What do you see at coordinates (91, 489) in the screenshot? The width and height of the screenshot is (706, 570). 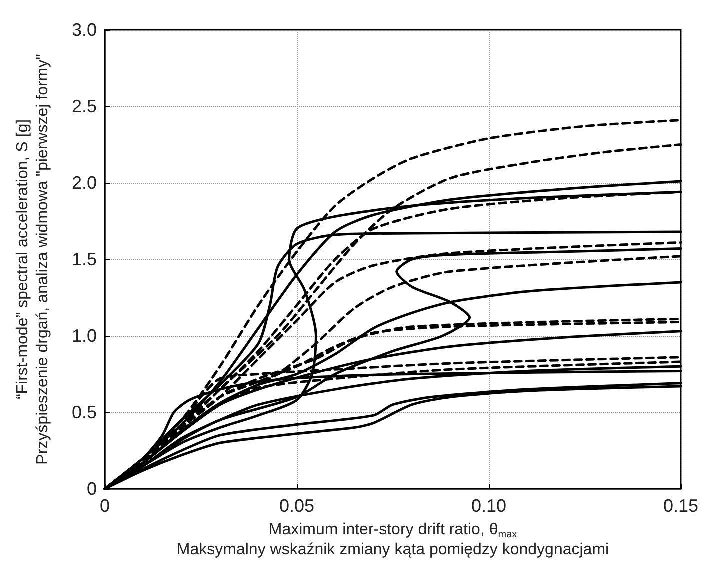 I see `y-tick-label: 0` at bounding box center [91, 489].